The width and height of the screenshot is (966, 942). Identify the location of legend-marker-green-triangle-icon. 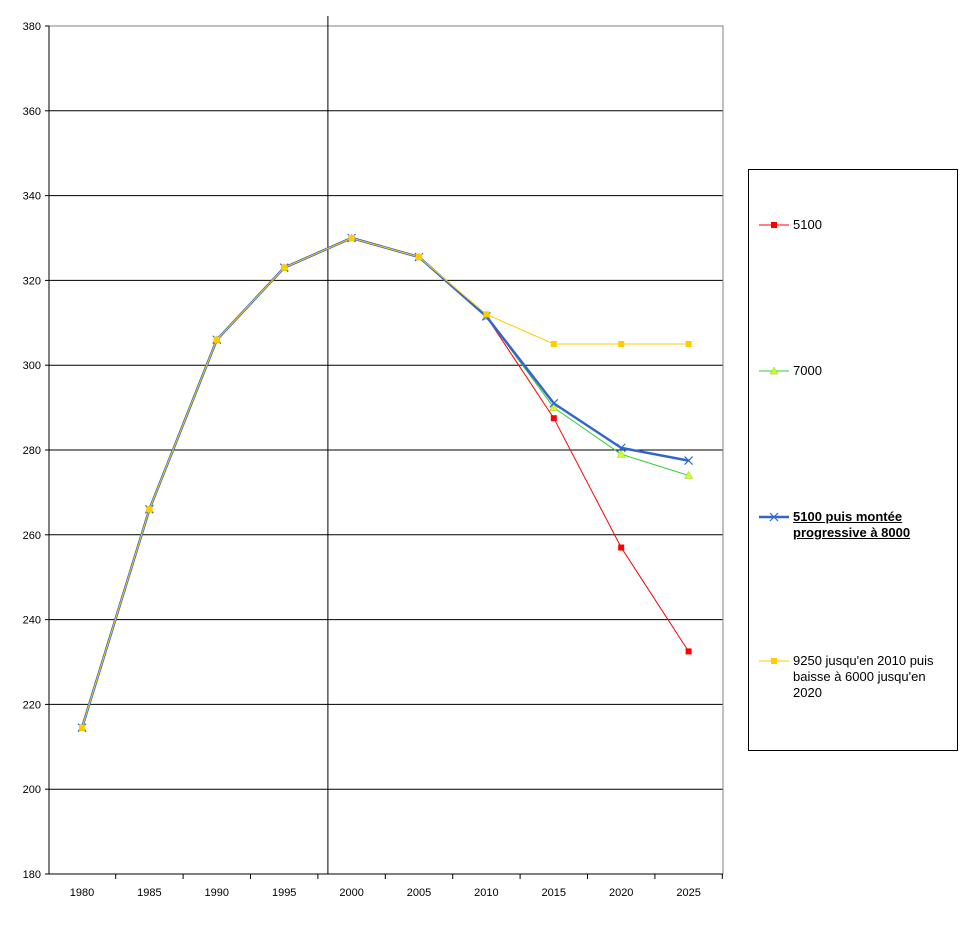
(774, 370).